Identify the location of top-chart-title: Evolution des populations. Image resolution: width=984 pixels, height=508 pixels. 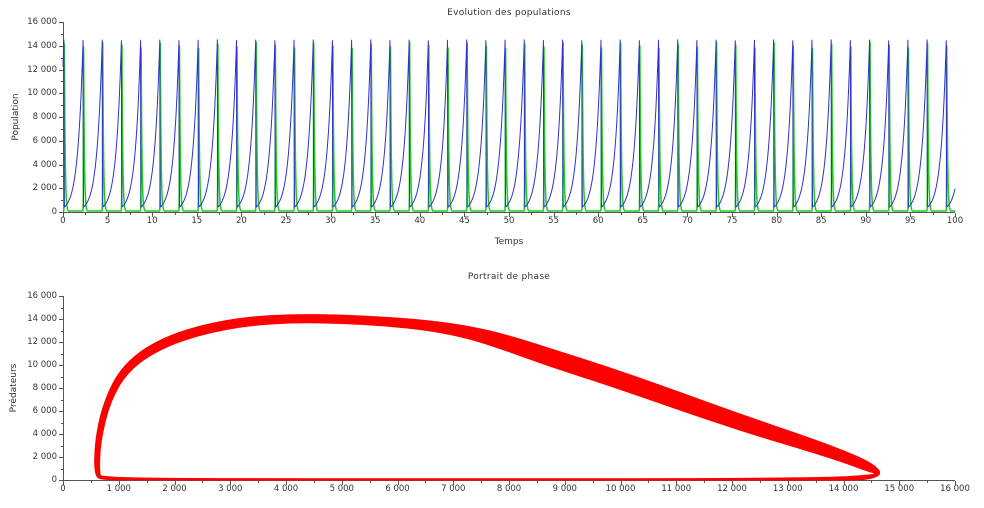
(509, 13).